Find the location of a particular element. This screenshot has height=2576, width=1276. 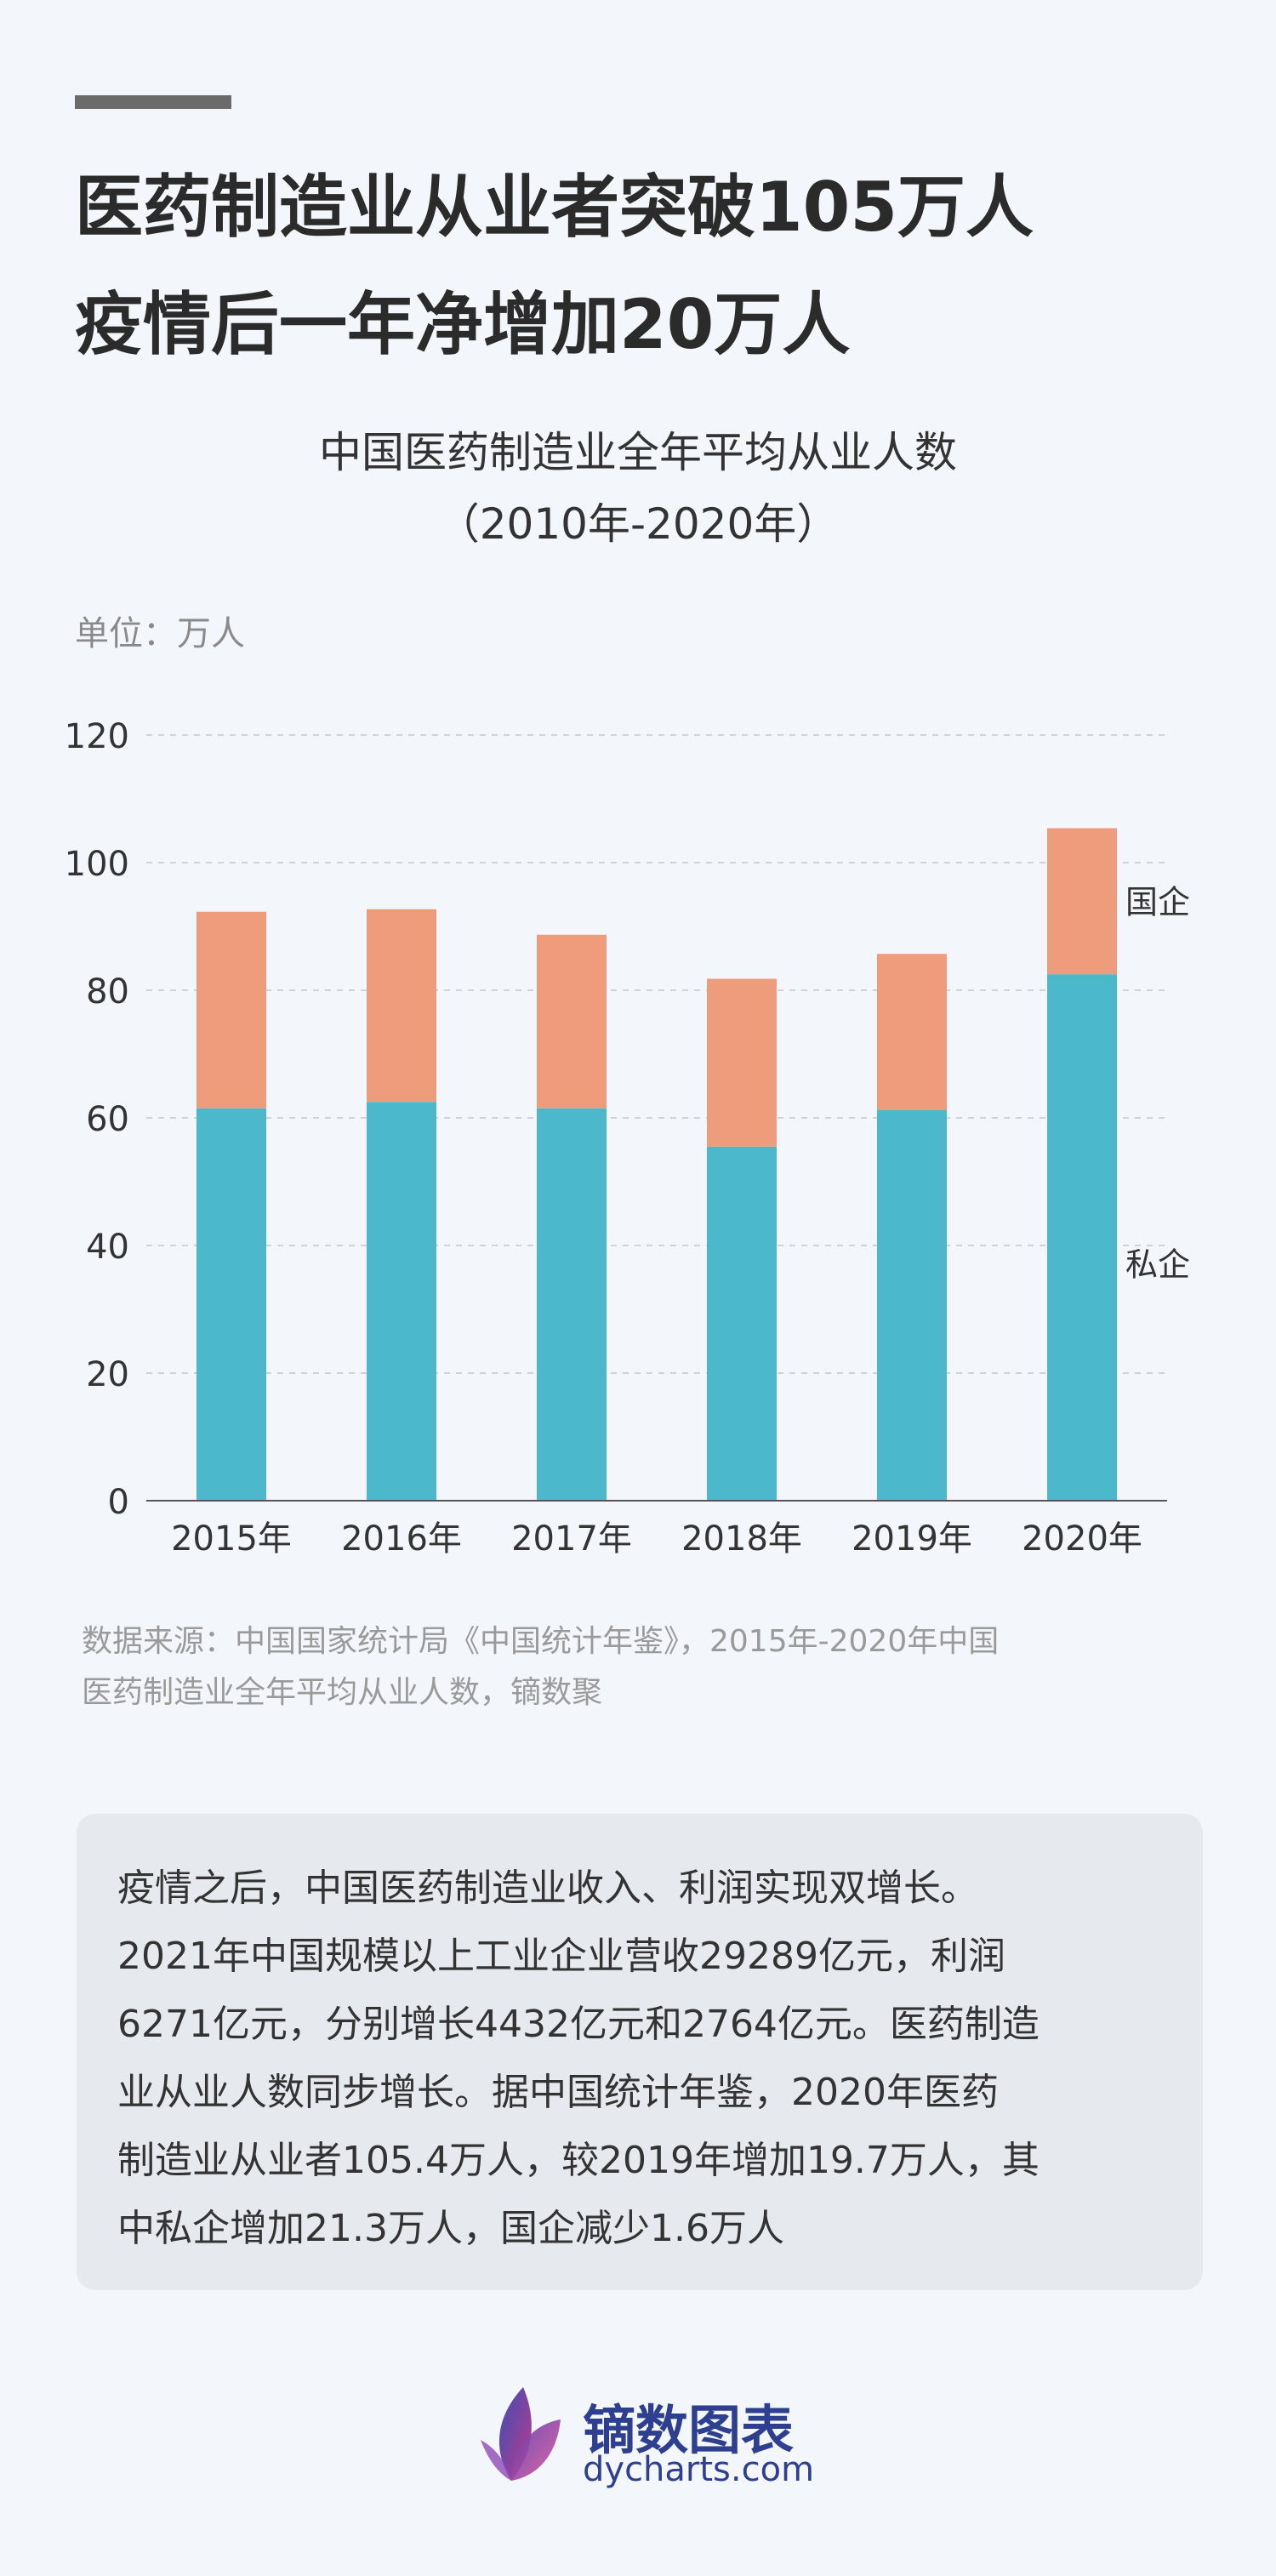

bar-state-2020年 is located at coordinates (1082, 902).